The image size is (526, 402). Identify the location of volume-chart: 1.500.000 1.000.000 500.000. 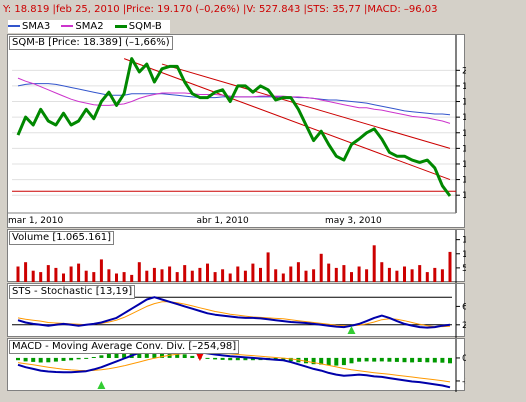
(237, 256).